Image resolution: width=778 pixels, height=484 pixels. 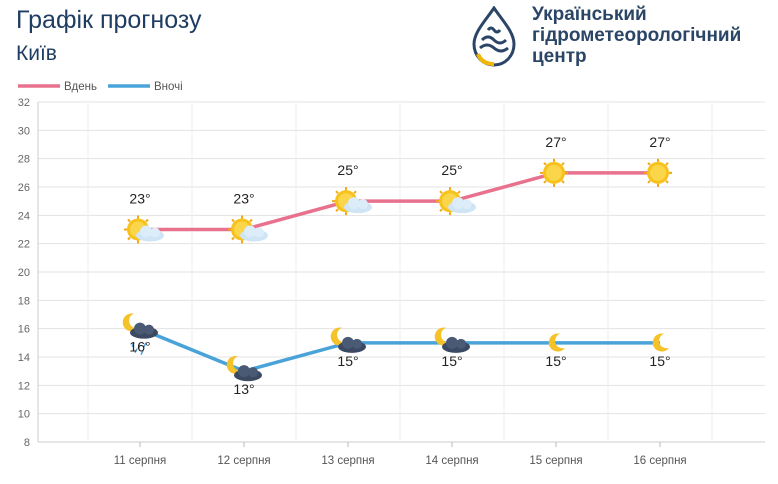 What do you see at coordinates (24, 103) in the screenshot?
I see `y-tick-label: 32` at bounding box center [24, 103].